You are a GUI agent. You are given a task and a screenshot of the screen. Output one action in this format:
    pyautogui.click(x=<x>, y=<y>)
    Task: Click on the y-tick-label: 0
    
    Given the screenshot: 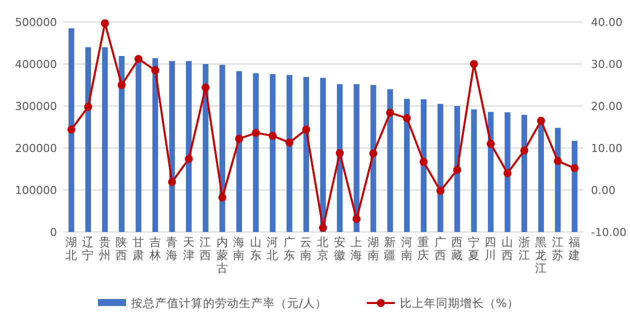 What is the action you would take?
    pyautogui.click(x=53, y=232)
    